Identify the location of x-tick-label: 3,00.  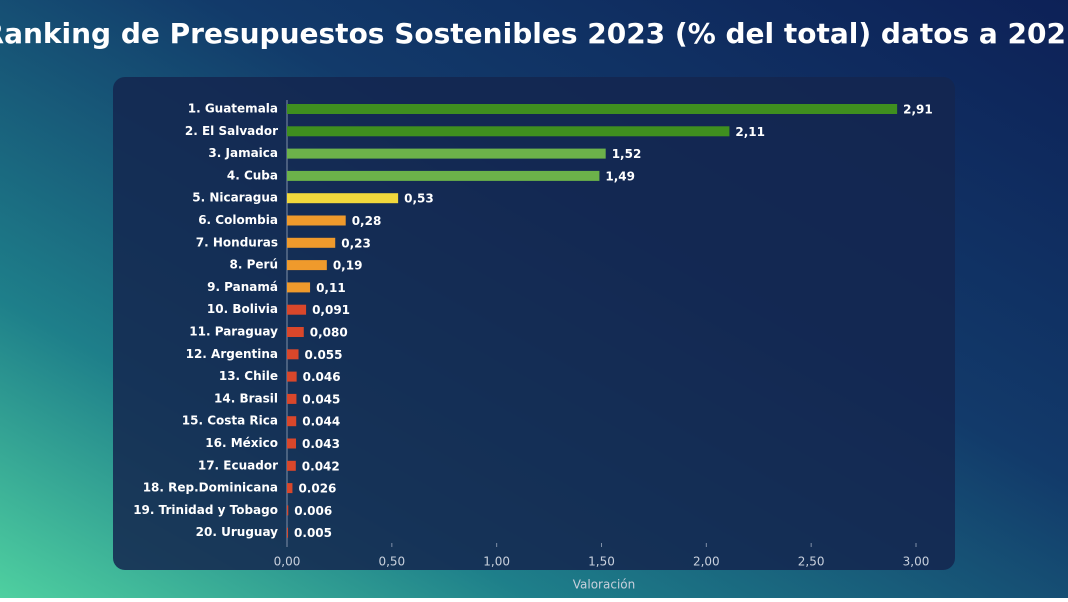
(916, 562).